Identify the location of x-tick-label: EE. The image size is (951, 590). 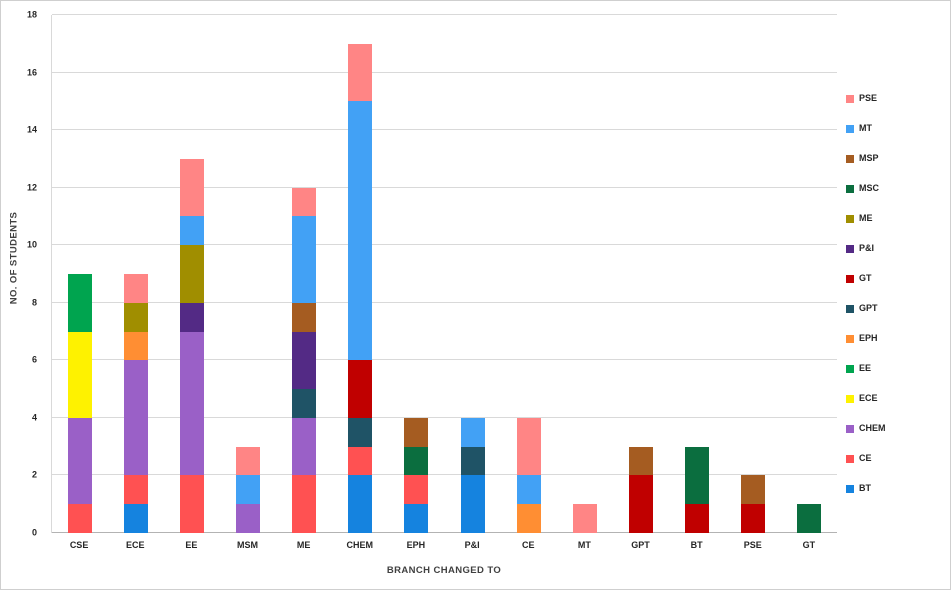
(191, 545).